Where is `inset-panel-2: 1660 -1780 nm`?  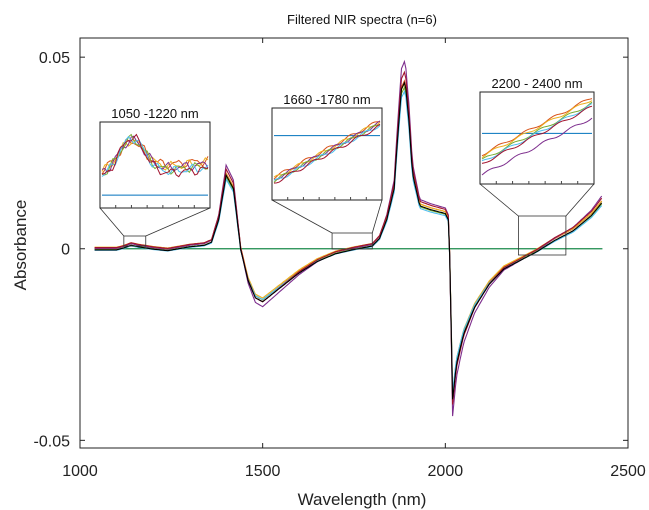 inset-panel-2: 1660 -1780 nm is located at coordinates (327, 171).